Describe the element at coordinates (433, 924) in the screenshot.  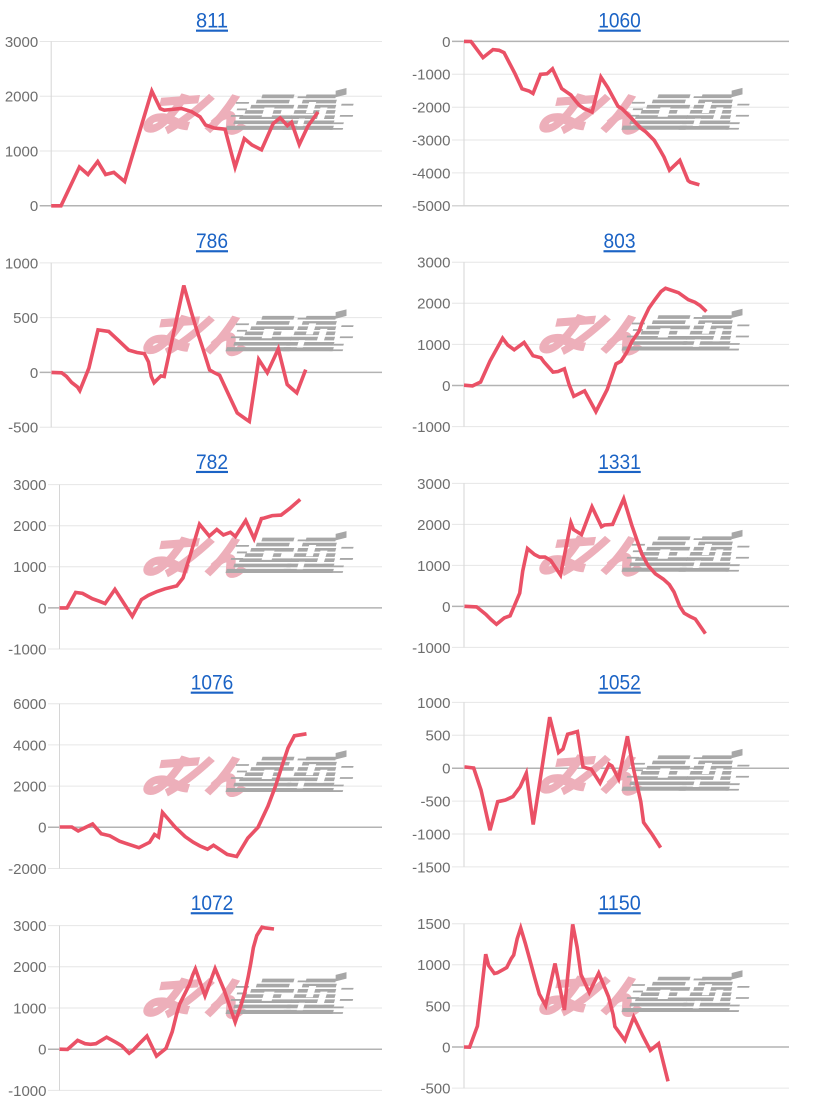
I see `svg-text: 1500` at that location.